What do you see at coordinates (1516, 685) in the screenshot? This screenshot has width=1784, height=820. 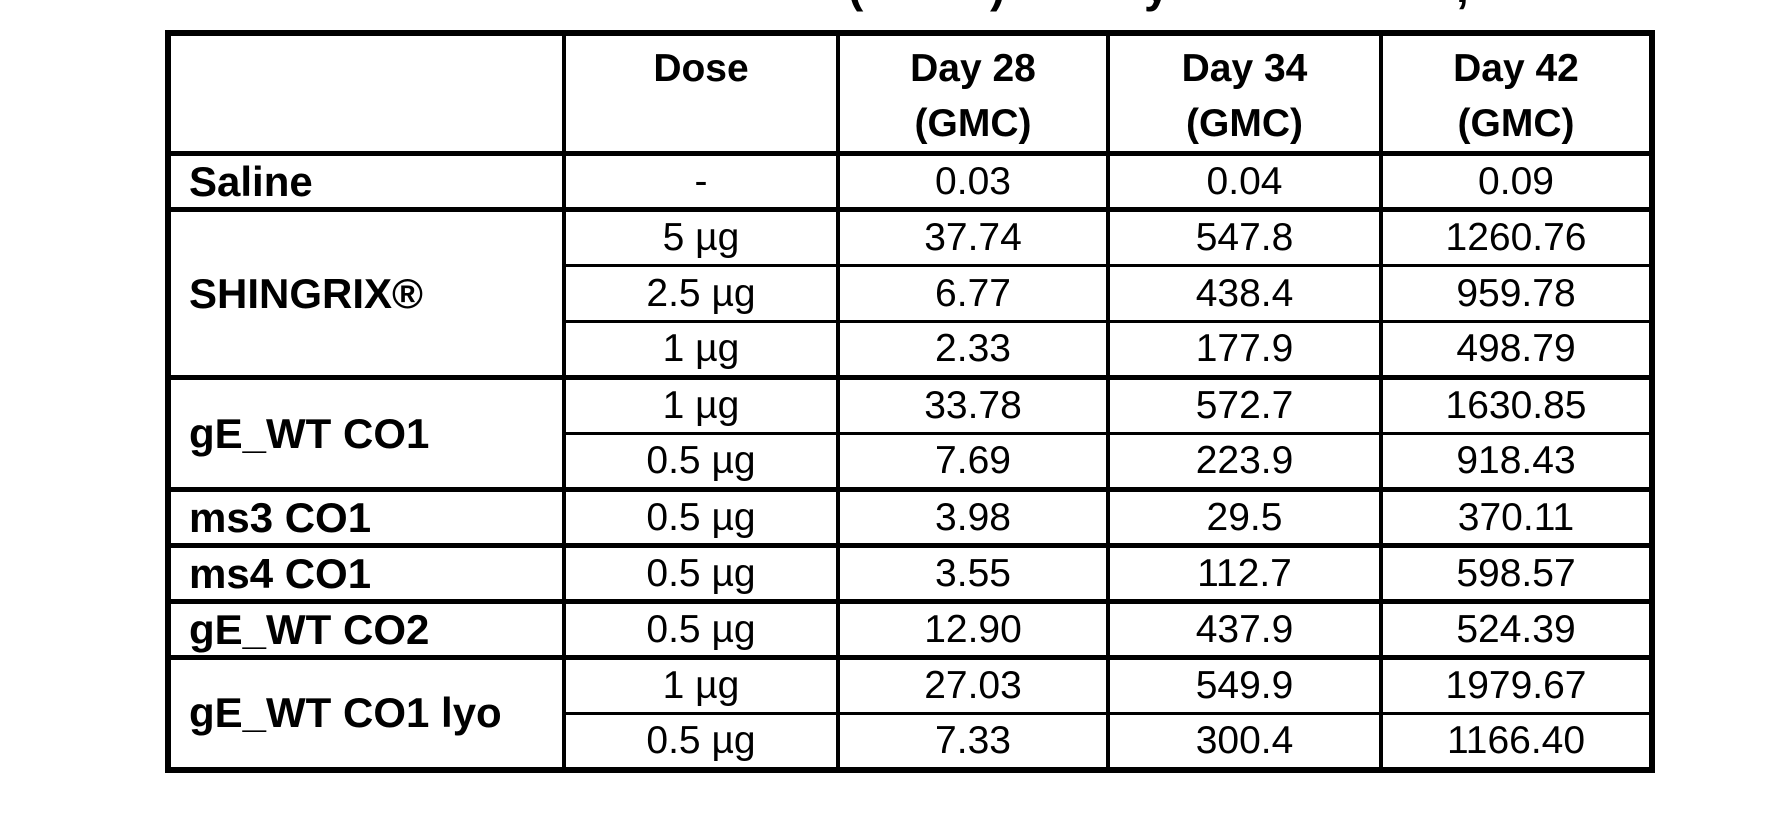 I see `gmc-value-cell: 1979.67` at bounding box center [1516, 685].